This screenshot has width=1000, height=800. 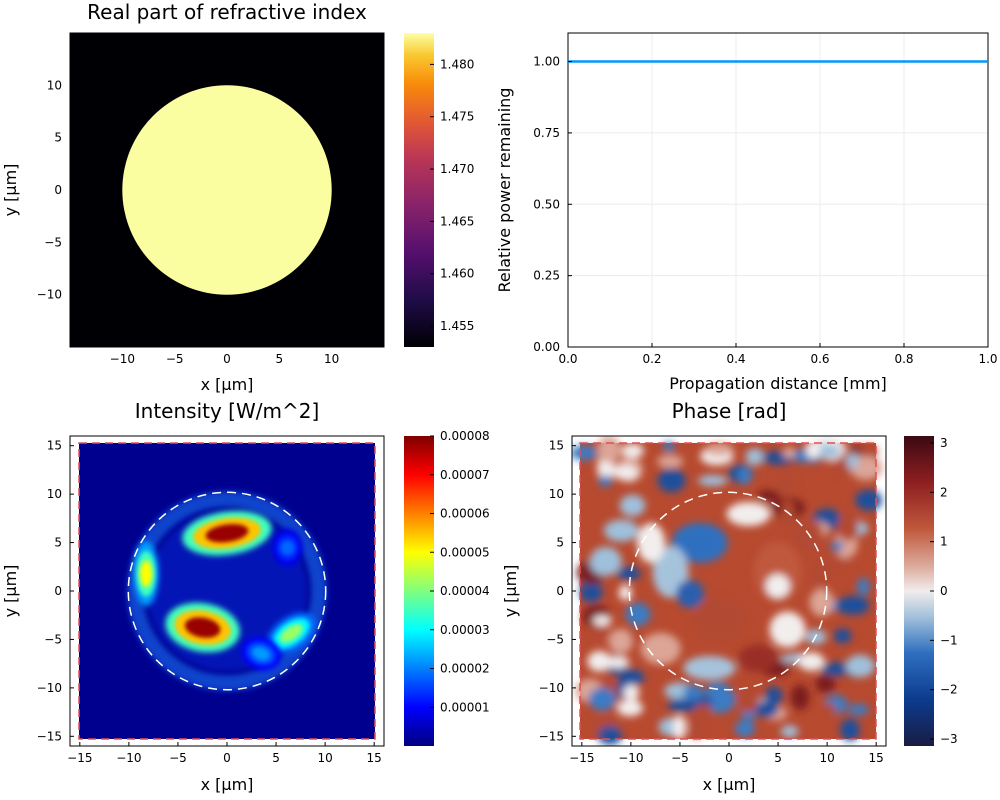 What do you see at coordinates (324, 758) in the screenshot?
I see `intensity-xtick-label: 10` at bounding box center [324, 758].